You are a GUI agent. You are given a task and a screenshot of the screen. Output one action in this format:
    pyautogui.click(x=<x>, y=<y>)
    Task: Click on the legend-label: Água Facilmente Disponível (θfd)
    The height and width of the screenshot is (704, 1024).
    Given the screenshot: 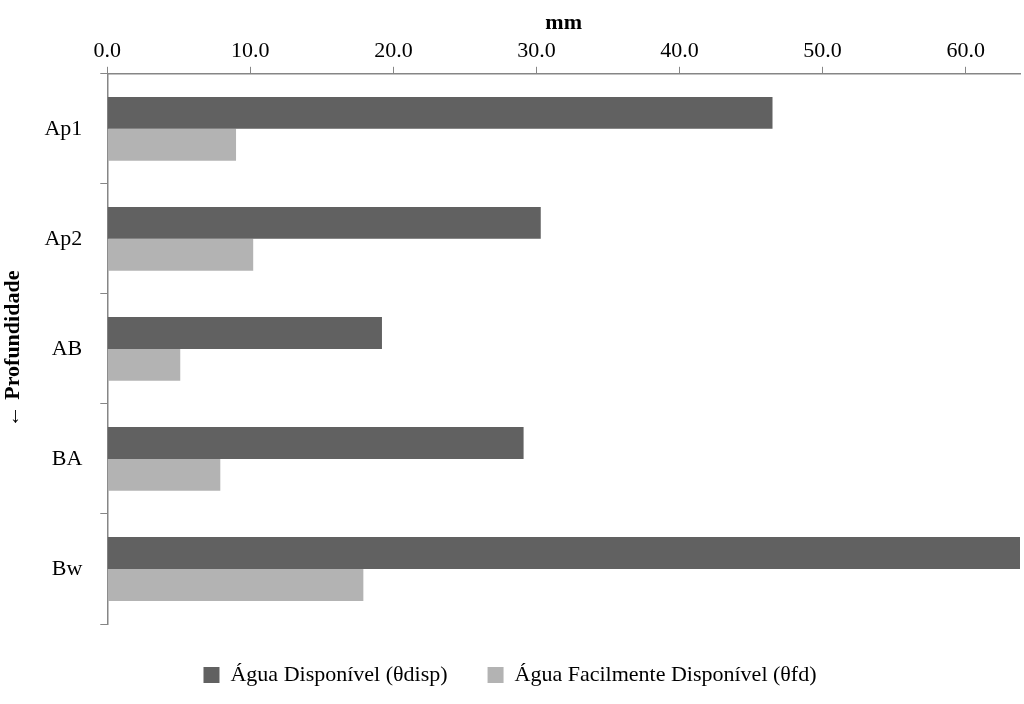 What is the action you would take?
    pyautogui.click(x=665, y=673)
    